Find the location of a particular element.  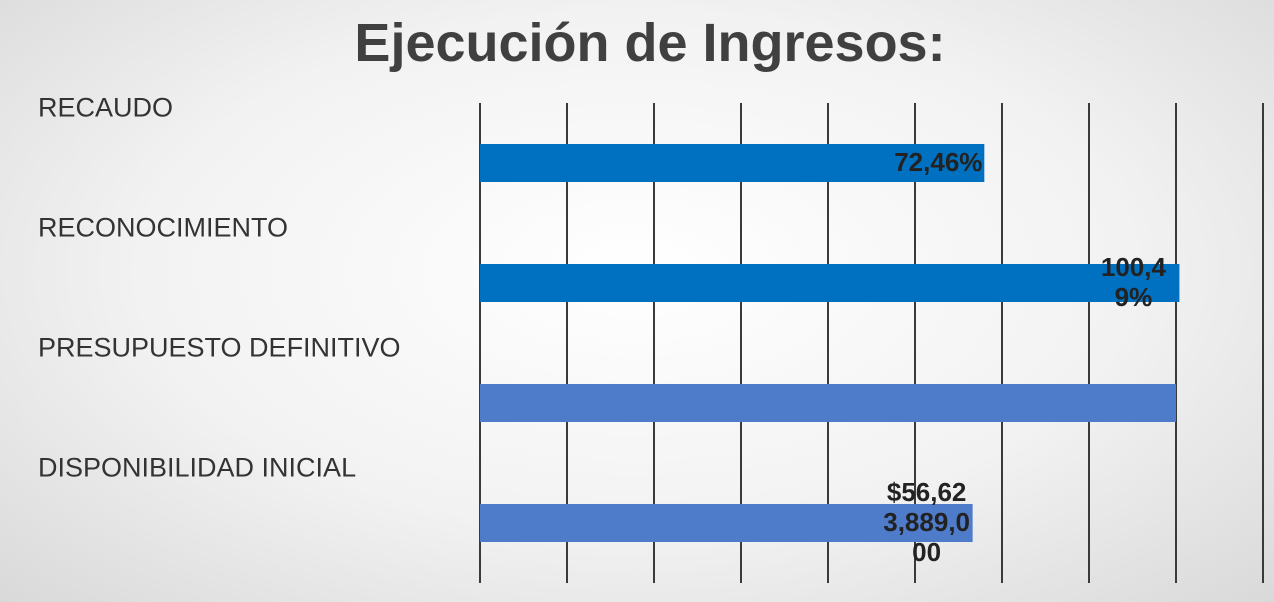

category-label: RECAUDO is located at coordinates (106, 107).